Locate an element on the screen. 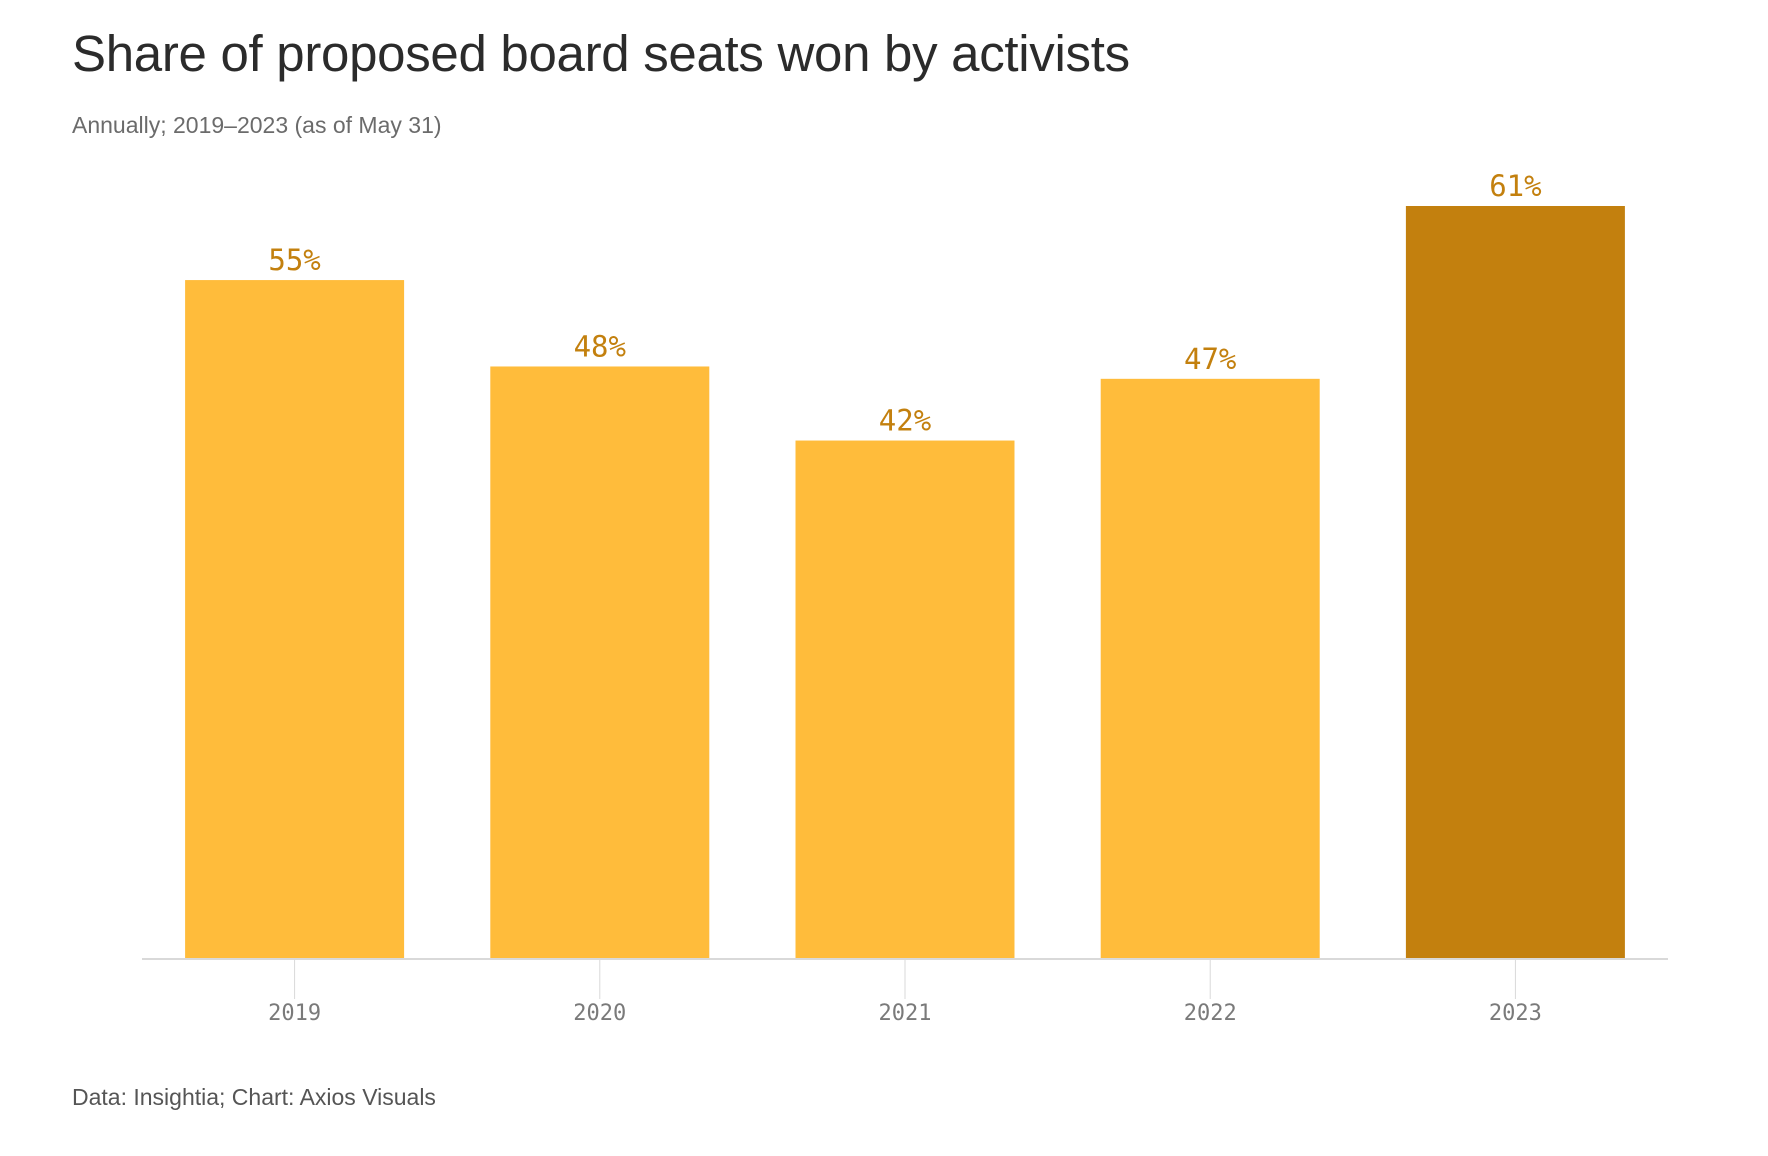  bar-2021 is located at coordinates (905, 699).